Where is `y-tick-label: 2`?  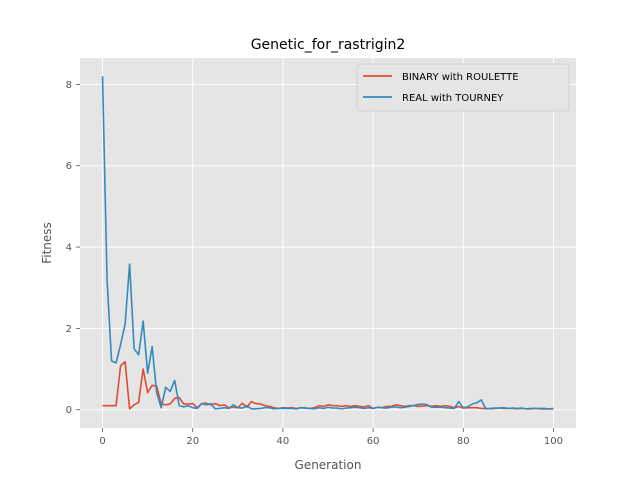 y-tick-label: 2 is located at coordinates (69, 329).